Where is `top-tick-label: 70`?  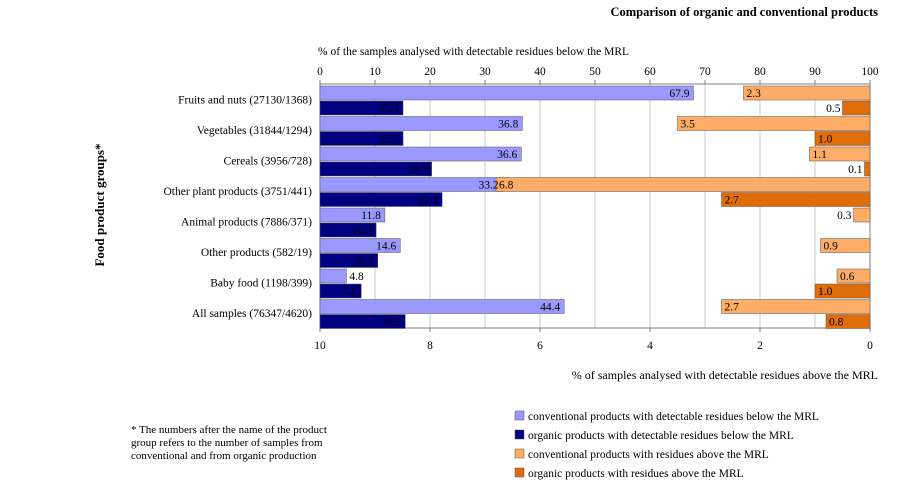 top-tick-label: 70 is located at coordinates (705, 72).